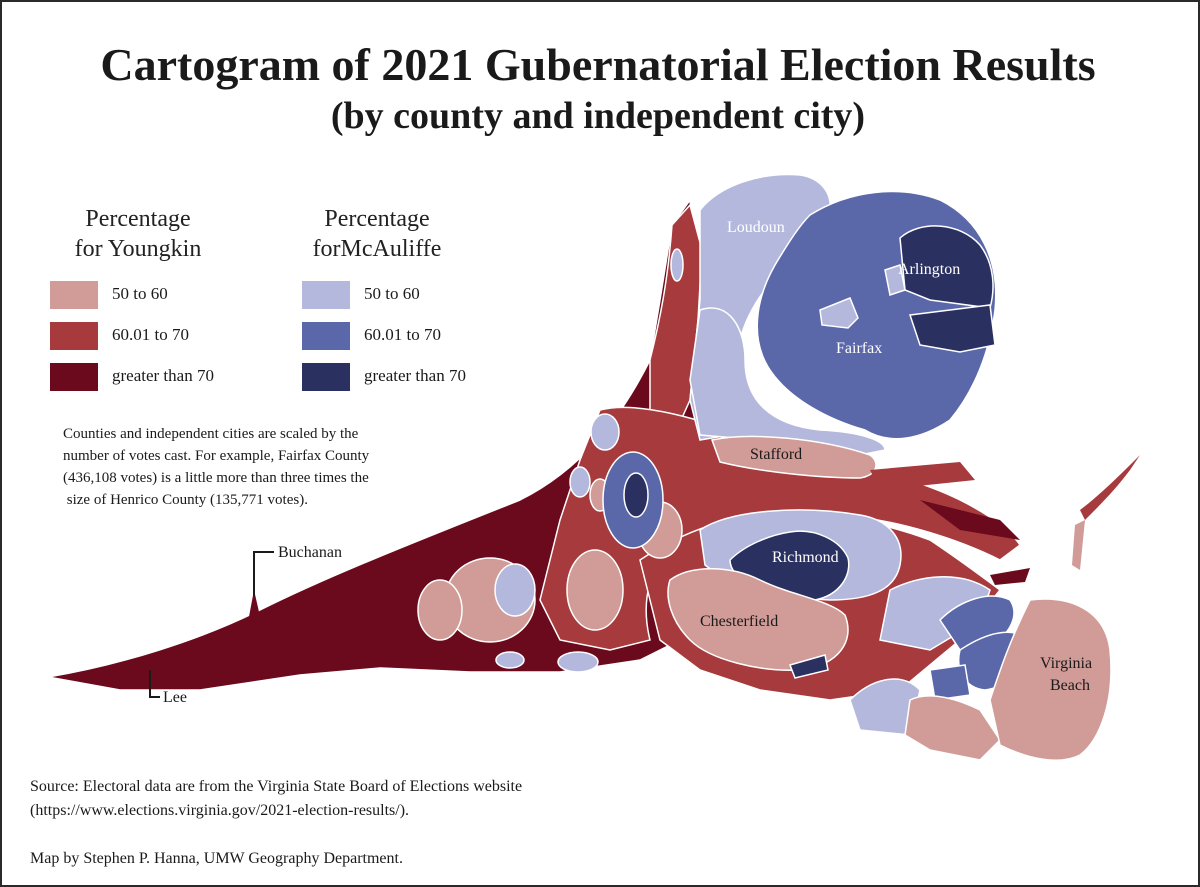 The height and width of the screenshot is (887, 1200). Describe the element at coordinates (950, 682) in the screenshot. I see `region-small-blue` at that location.